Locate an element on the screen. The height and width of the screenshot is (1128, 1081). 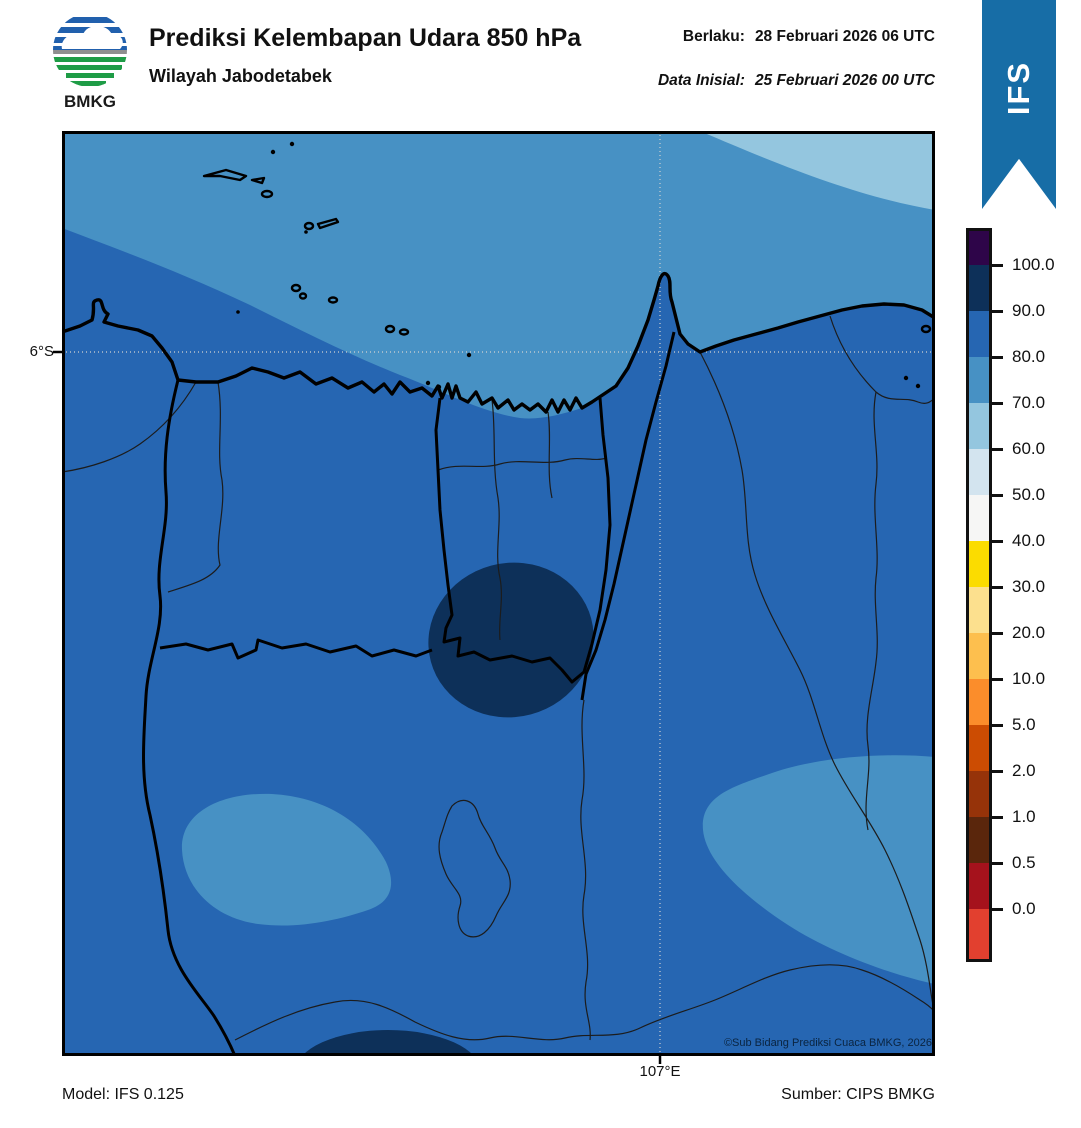
rh-60-70-region is located at coordinates (817, 170).